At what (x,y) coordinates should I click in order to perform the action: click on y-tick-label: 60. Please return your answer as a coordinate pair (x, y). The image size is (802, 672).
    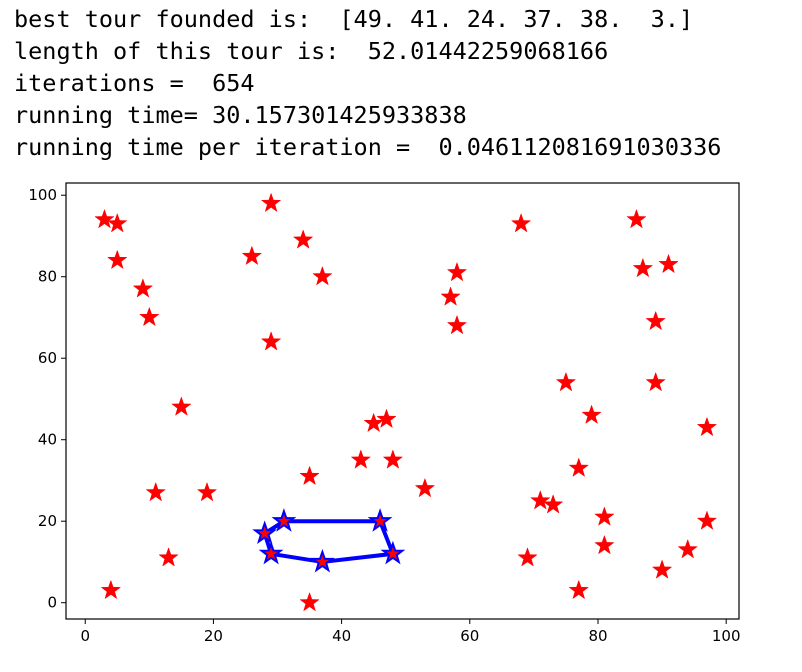
    Looking at the image, I should click on (47, 358).